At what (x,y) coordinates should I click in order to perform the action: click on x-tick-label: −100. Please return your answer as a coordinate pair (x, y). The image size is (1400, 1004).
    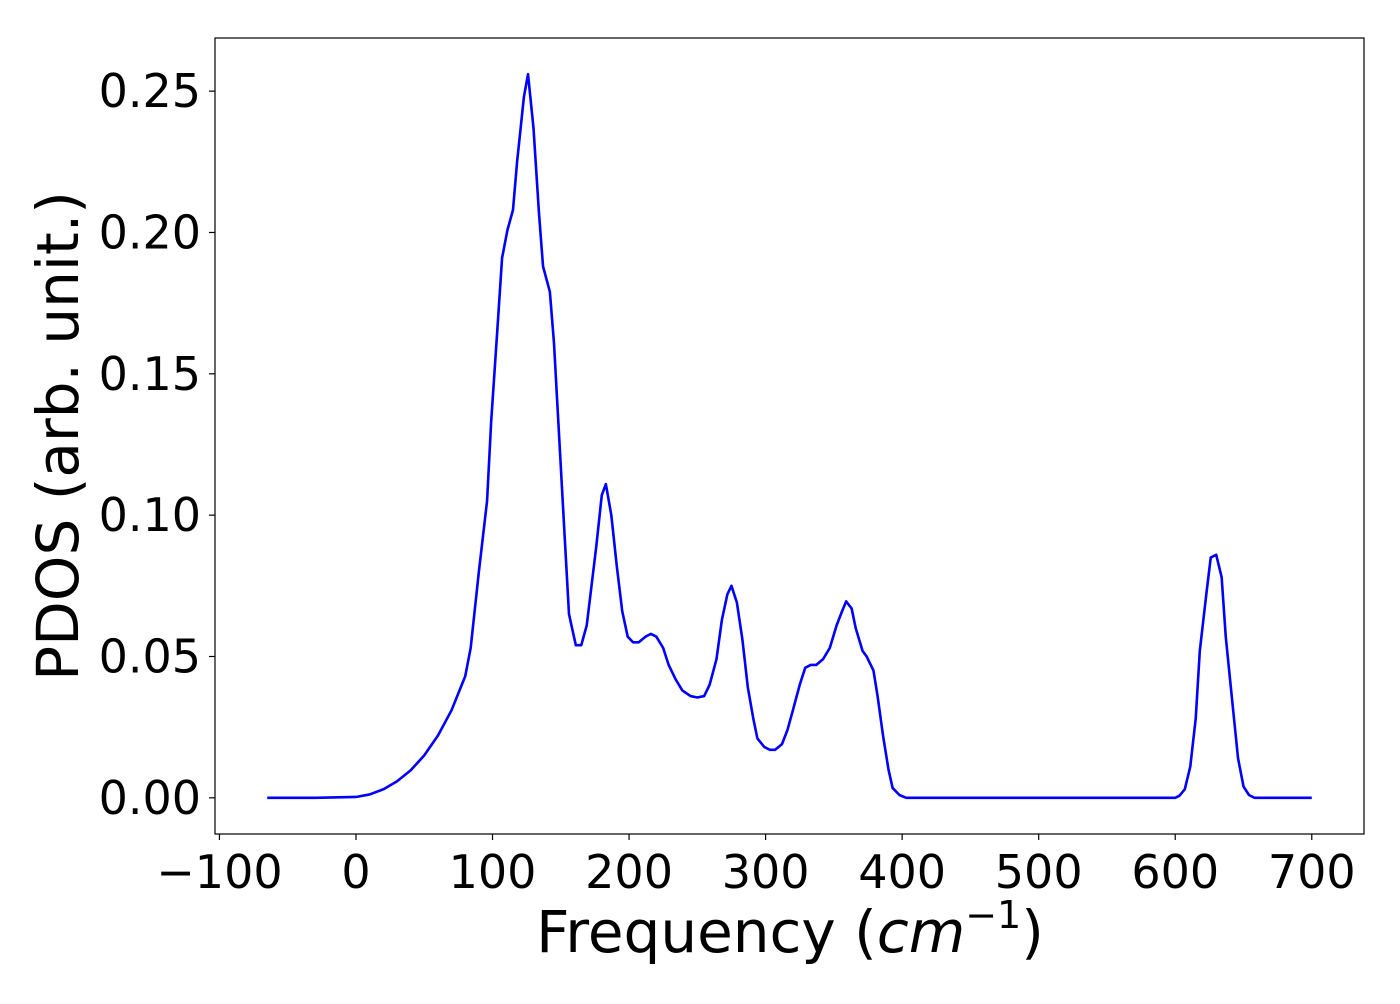
    Looking at the image, I should click on (219, 872).